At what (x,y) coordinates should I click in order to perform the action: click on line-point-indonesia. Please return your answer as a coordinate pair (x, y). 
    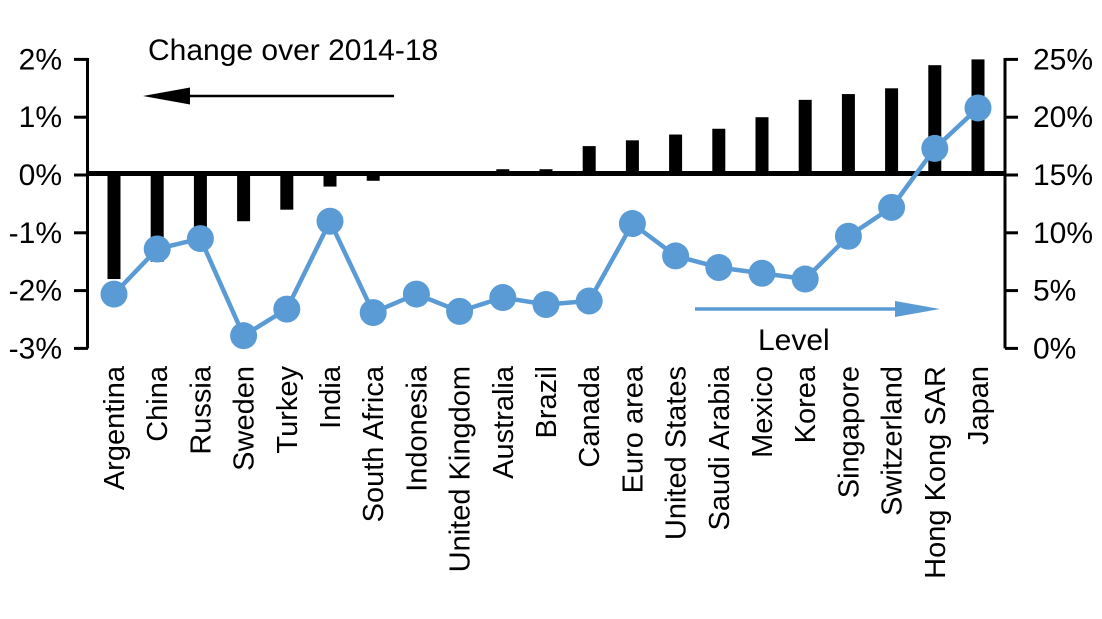
    Looking at the image, I should click on (416, 294).